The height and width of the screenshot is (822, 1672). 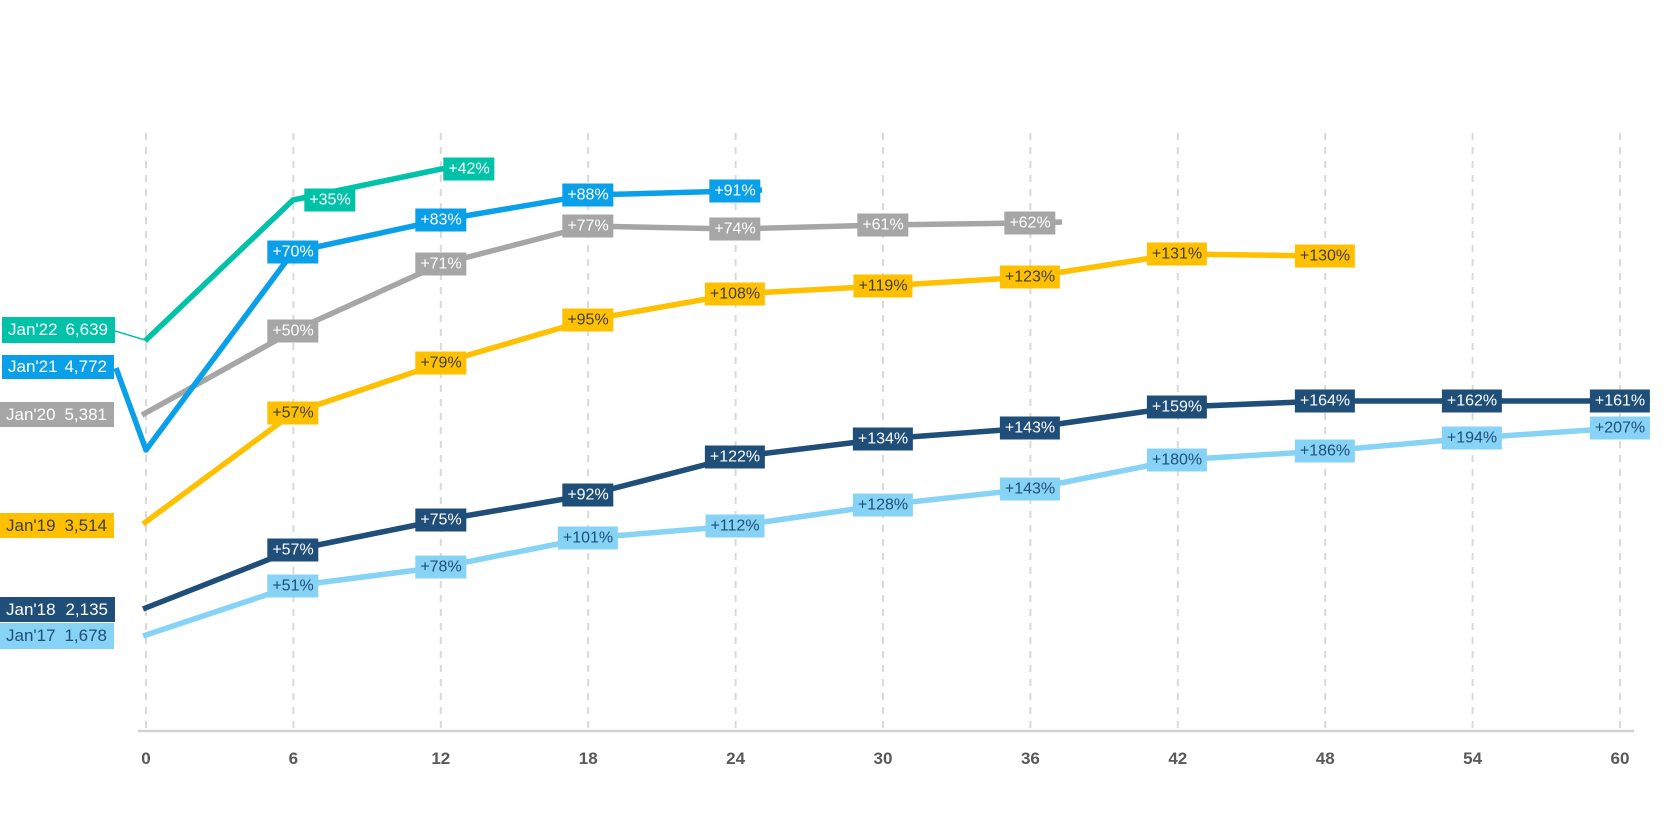 What do you see at coordinates (1472, 758) in the screenshot?
I see `x-tick-label-54: 54` at bounding box center [1472, 758].